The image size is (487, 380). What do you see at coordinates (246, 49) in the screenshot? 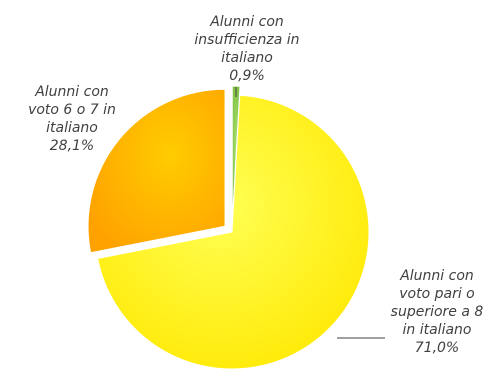
I see `label-insufficienza: Alunni con insufficienza in italiano 0,9%` at bounding box center [246, 49].